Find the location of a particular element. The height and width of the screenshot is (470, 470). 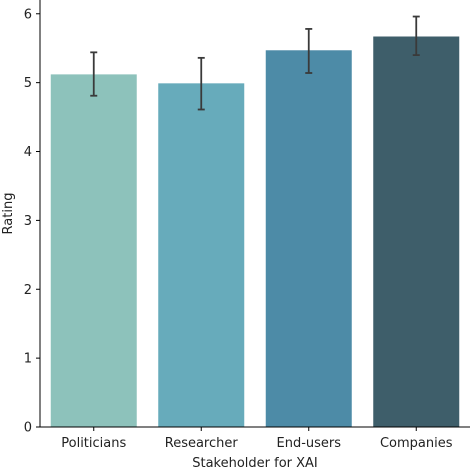

y-tick-label: 3 is located at coordinates (28, 221).